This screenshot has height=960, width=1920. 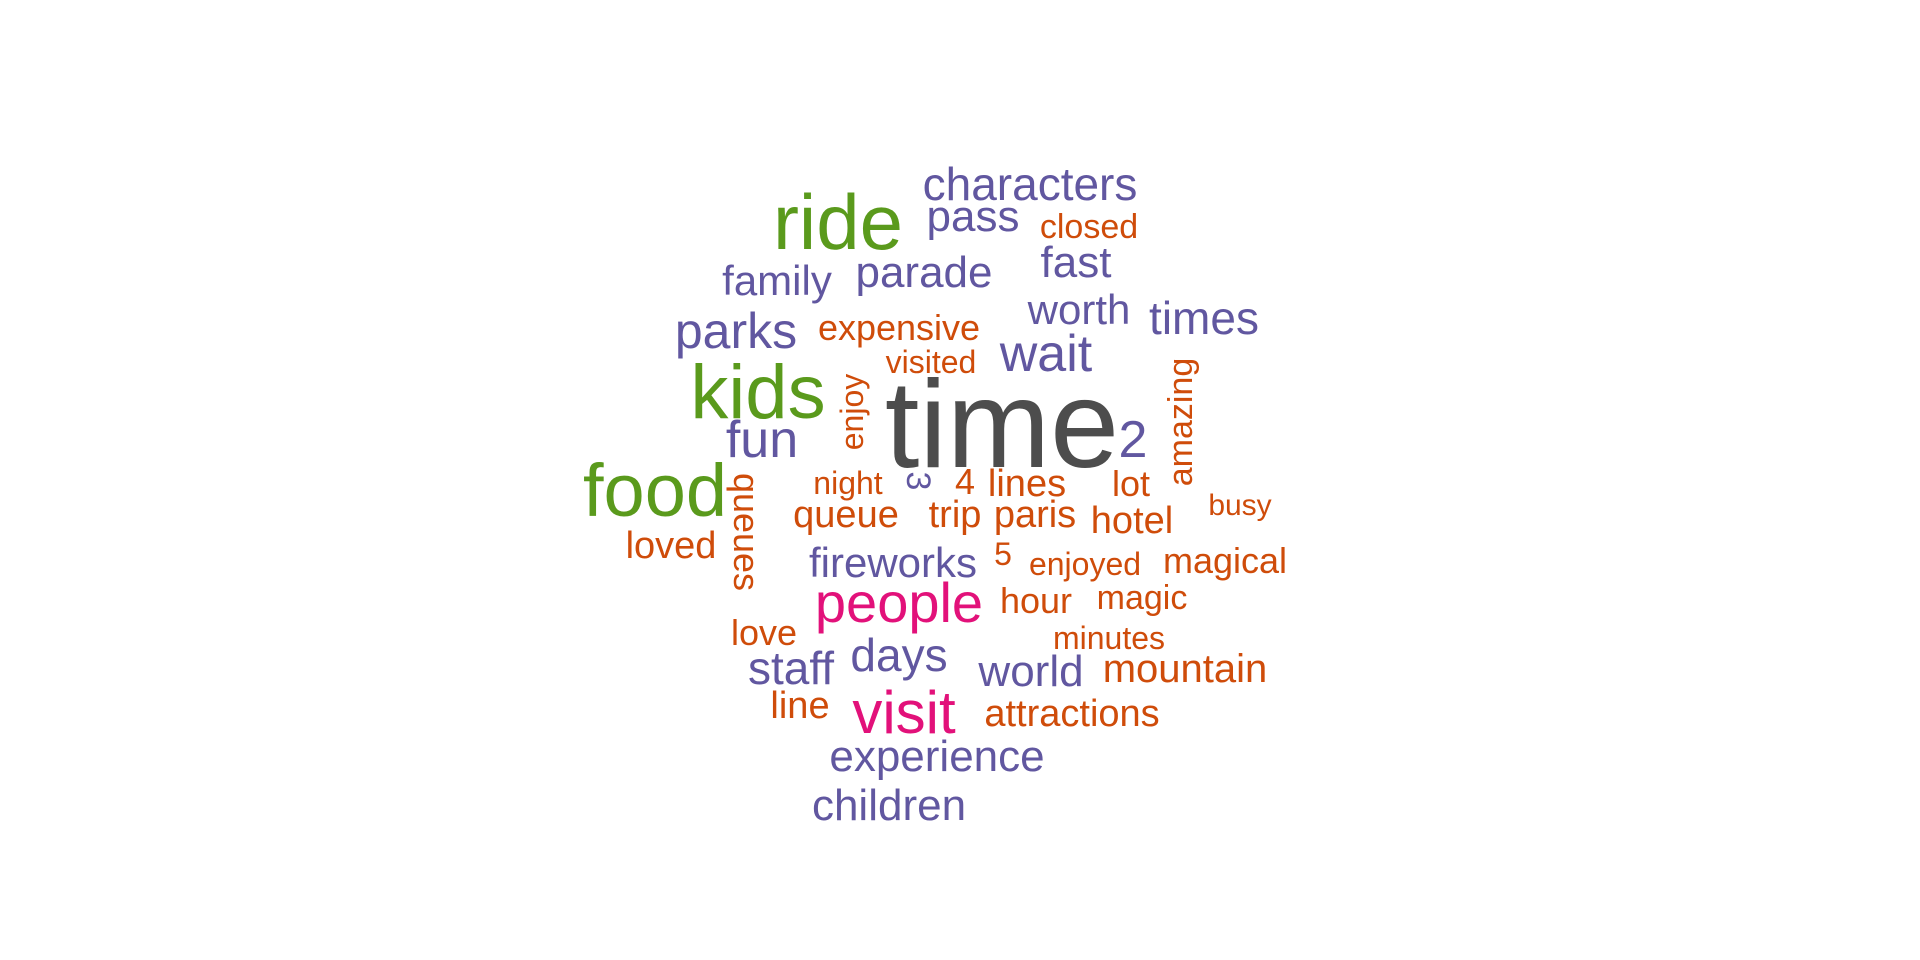 What do you see at coordinates (931, 362) in the screenshot?
I see `word-visited: visited` at bounding box center [931, 362].